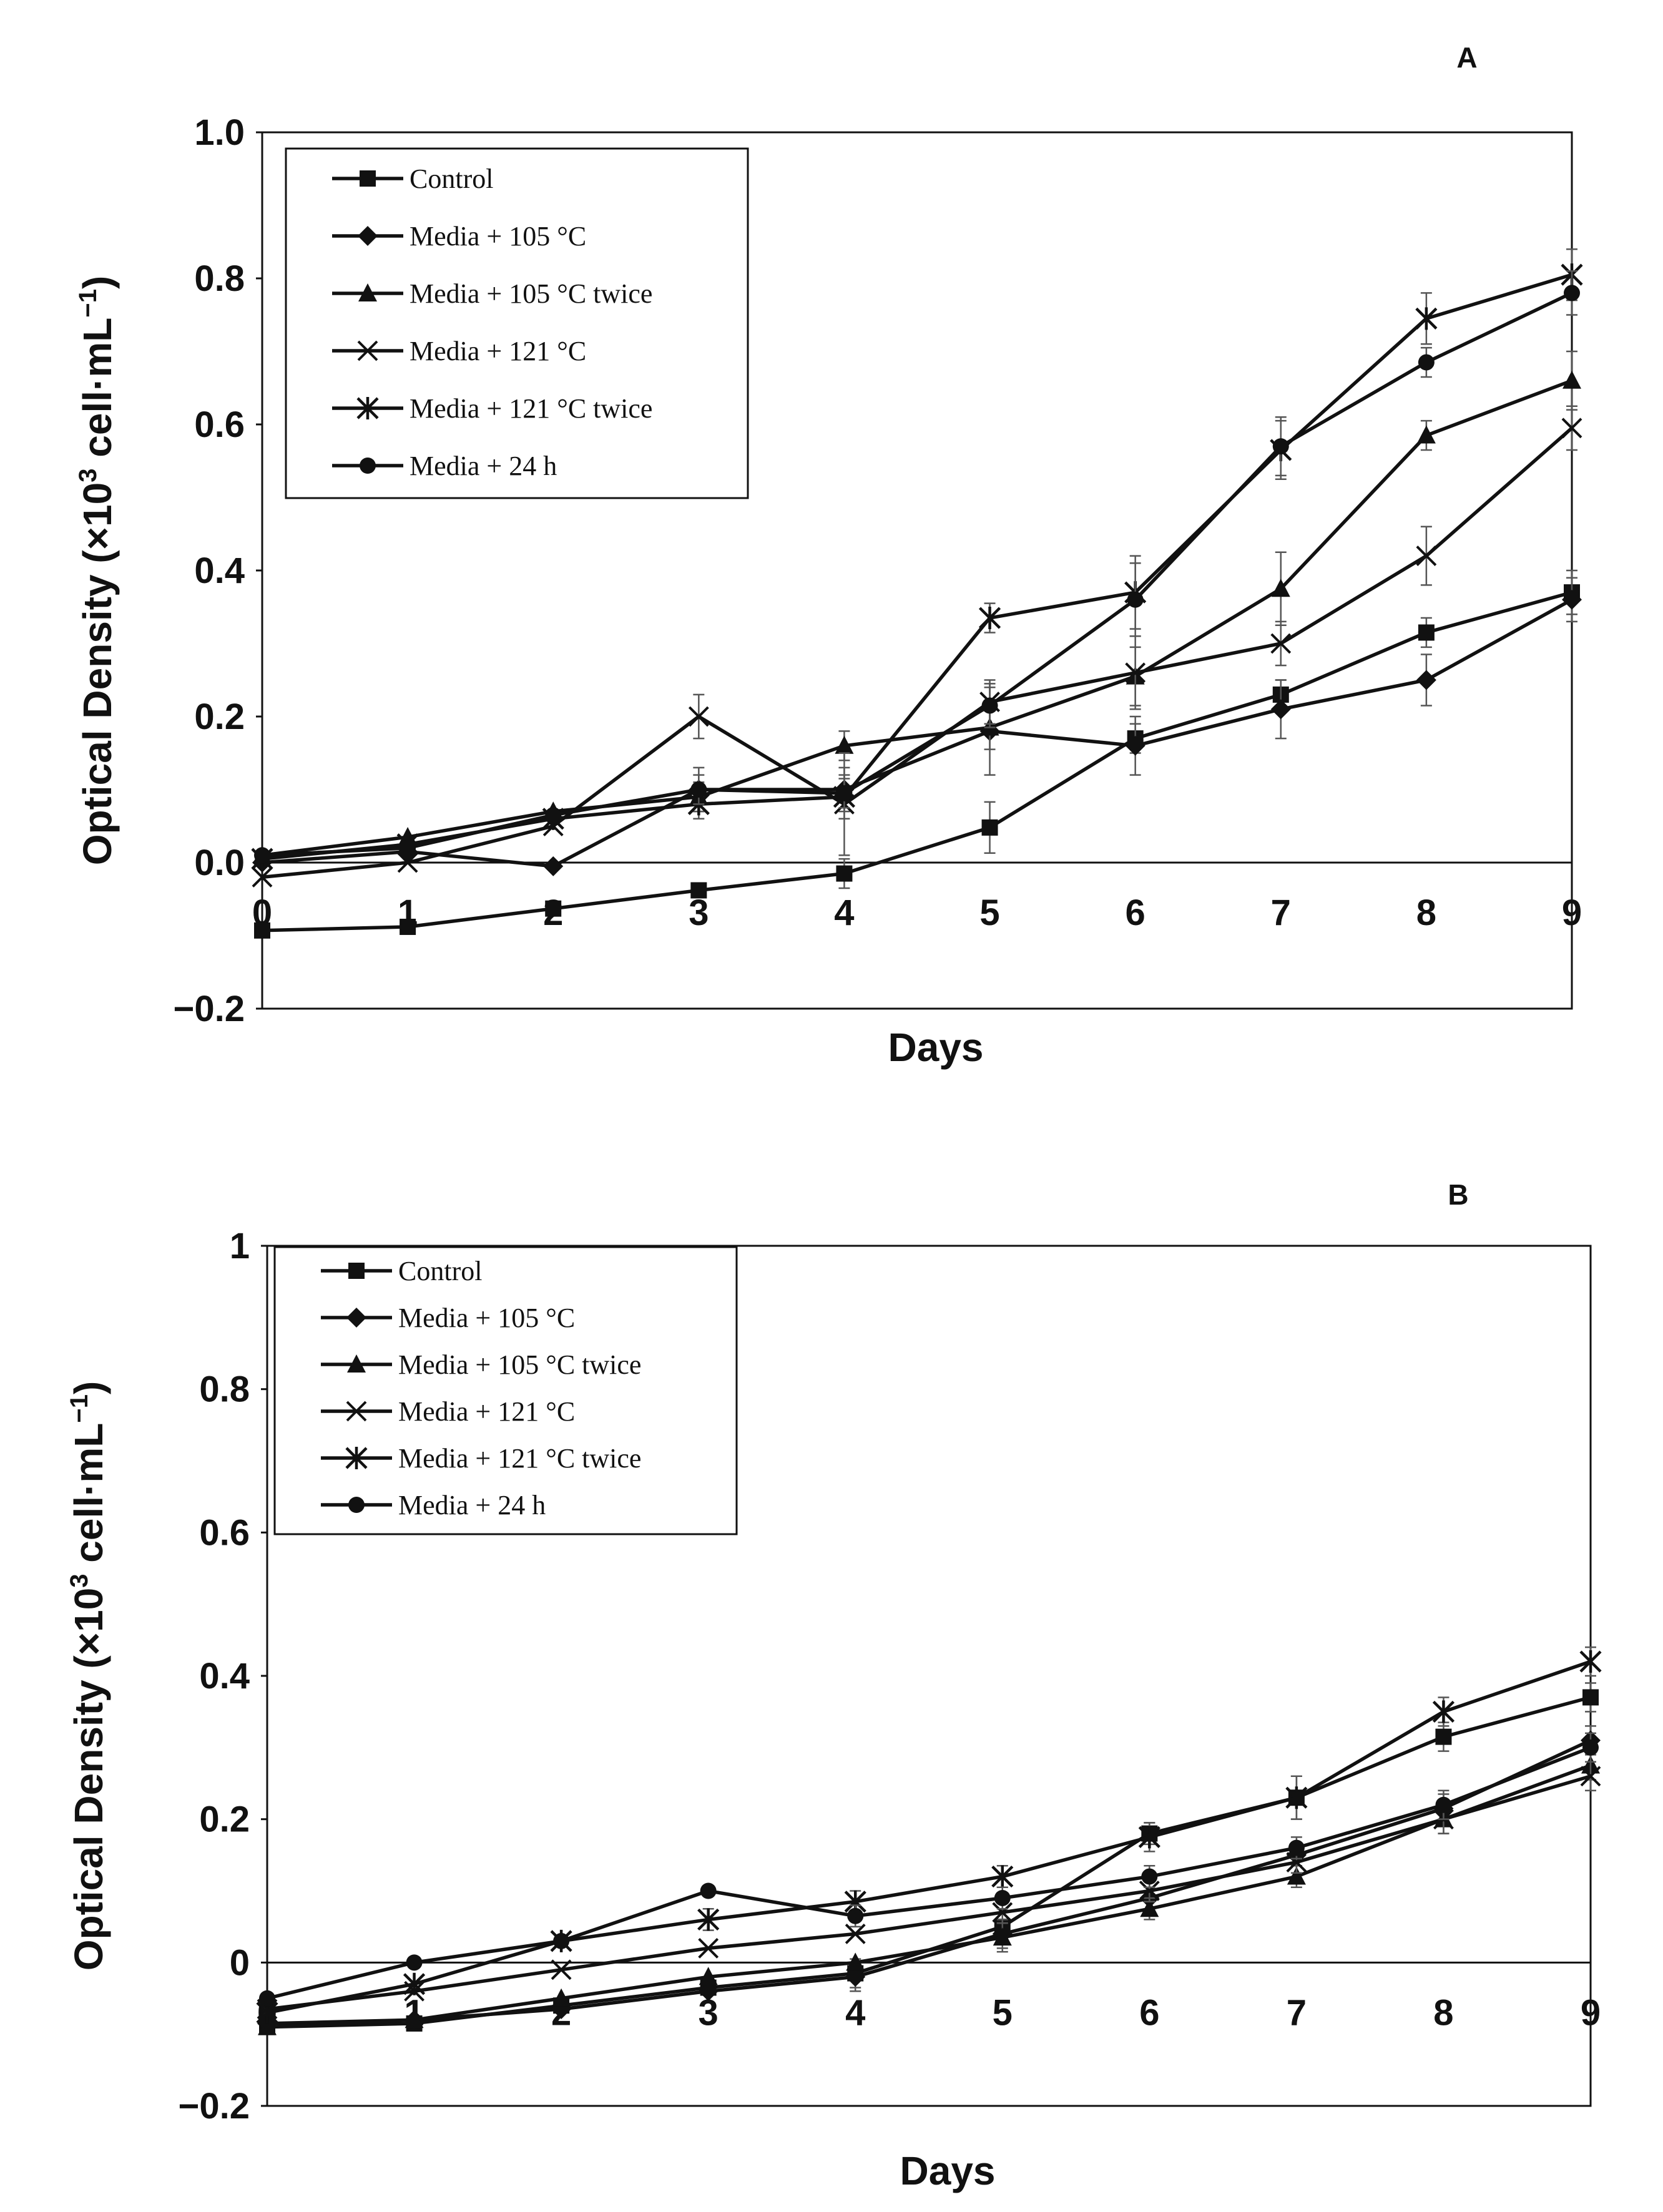 The image size is (1663, 2212). I want to click on legend-box-b, so click(506, 1390).